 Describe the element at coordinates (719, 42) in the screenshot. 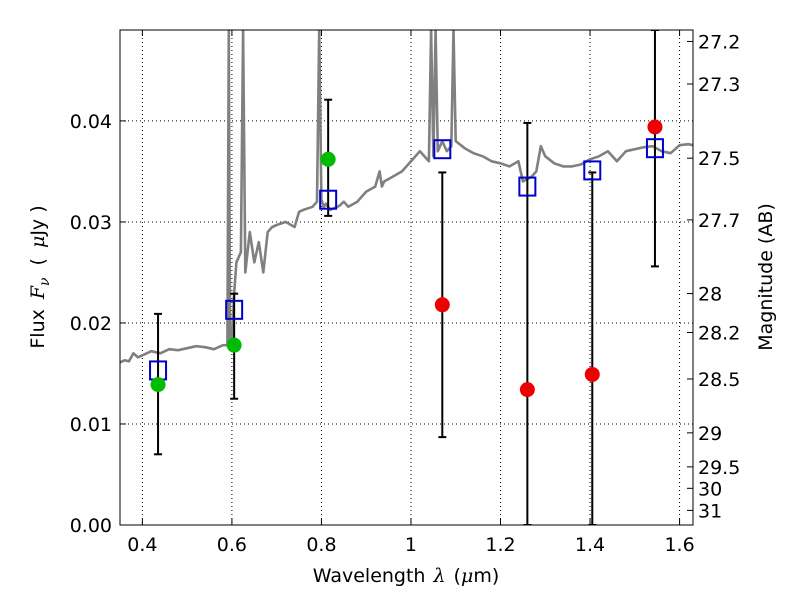

I see `y2-tick-label: 27.2` at that location.